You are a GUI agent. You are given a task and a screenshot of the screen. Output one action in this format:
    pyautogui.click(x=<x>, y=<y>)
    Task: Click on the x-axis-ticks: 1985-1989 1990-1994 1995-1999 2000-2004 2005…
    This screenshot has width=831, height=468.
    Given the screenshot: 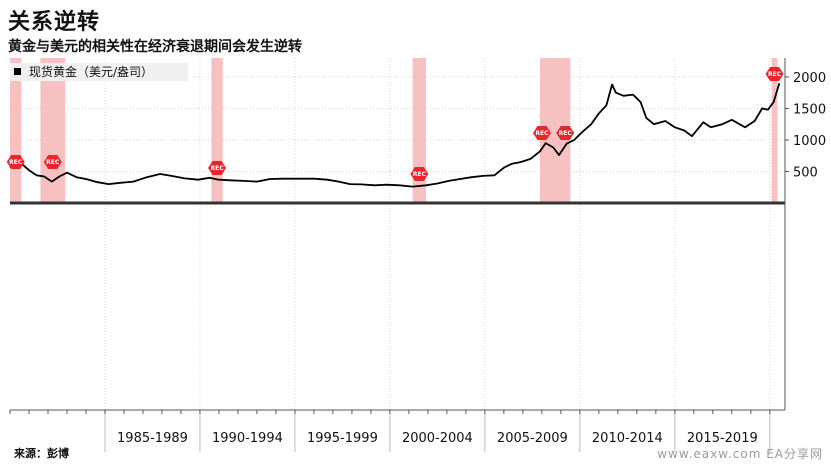 What is the action you would take?
    pyautogui.click(x=390, y=431)
    